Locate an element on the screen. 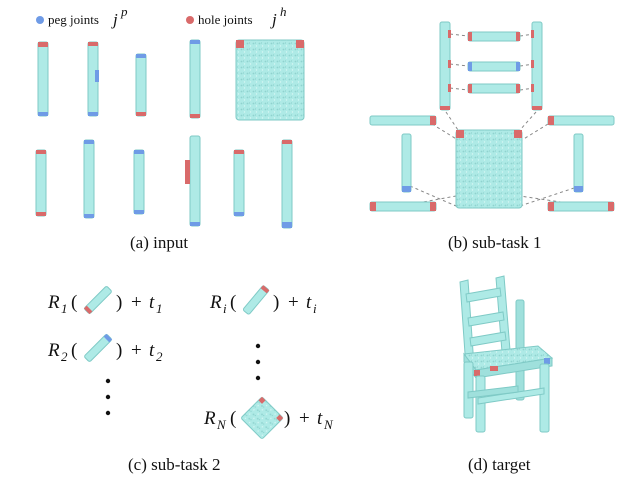  formula-r1: R 1 ( ) + t 1 is located at coordinates (105, 301).